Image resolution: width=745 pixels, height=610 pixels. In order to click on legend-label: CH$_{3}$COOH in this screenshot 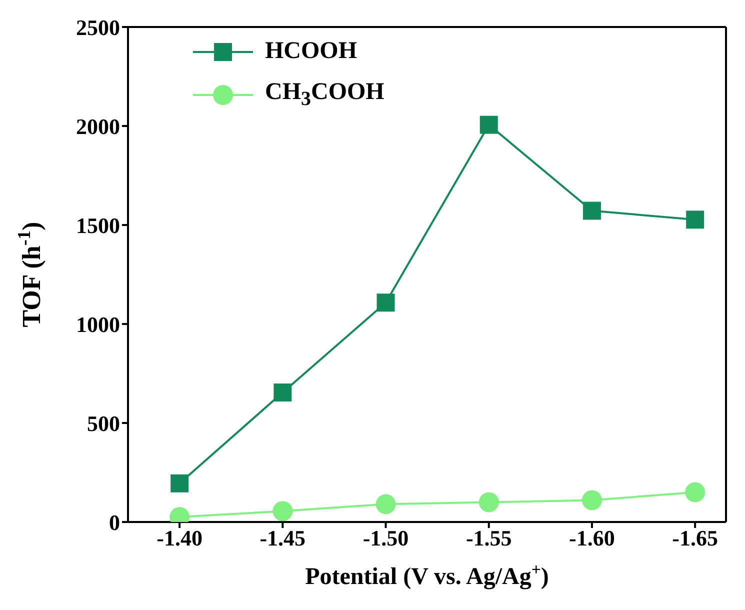, I will do `click(324, 95)`.